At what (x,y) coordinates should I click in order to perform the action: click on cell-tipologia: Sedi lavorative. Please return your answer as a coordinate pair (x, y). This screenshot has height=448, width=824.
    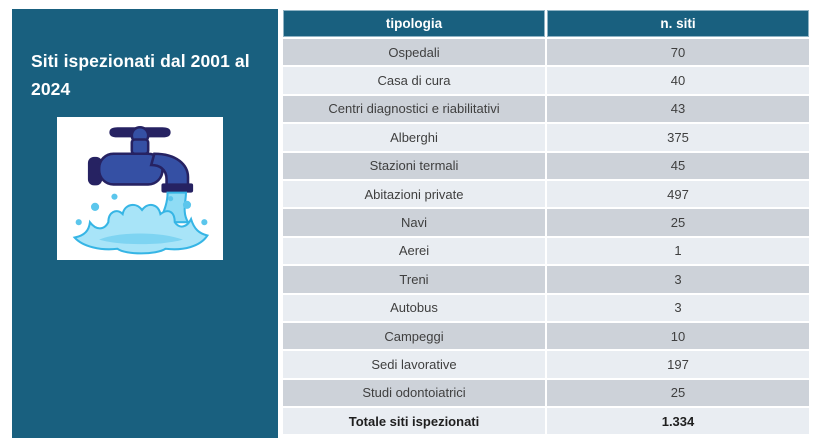
    Looking at the image, I should click on (414, 364).